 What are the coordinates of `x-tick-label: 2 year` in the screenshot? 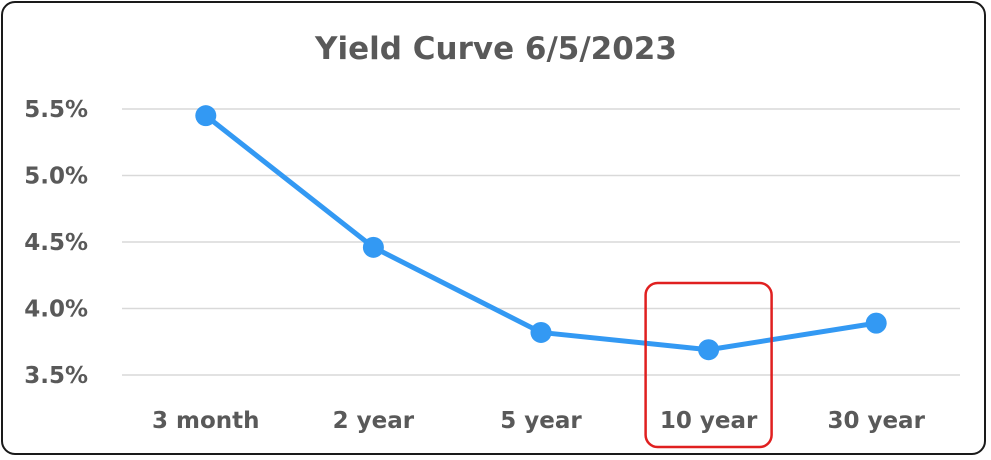 It's located at (374, 421).